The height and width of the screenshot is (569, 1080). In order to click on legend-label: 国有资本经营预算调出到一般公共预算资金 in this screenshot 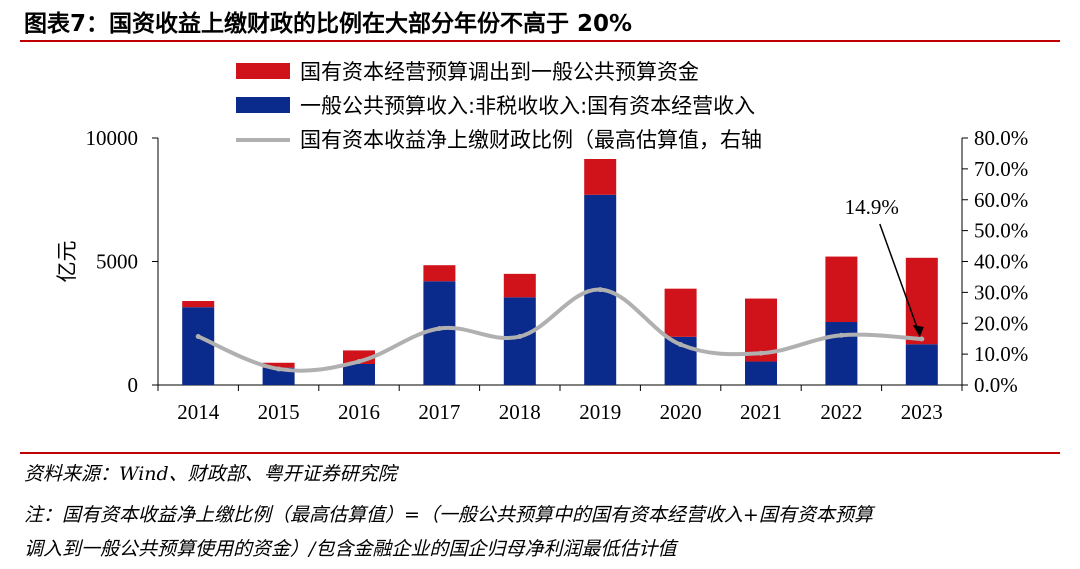, I will do `click(499, 72)`.